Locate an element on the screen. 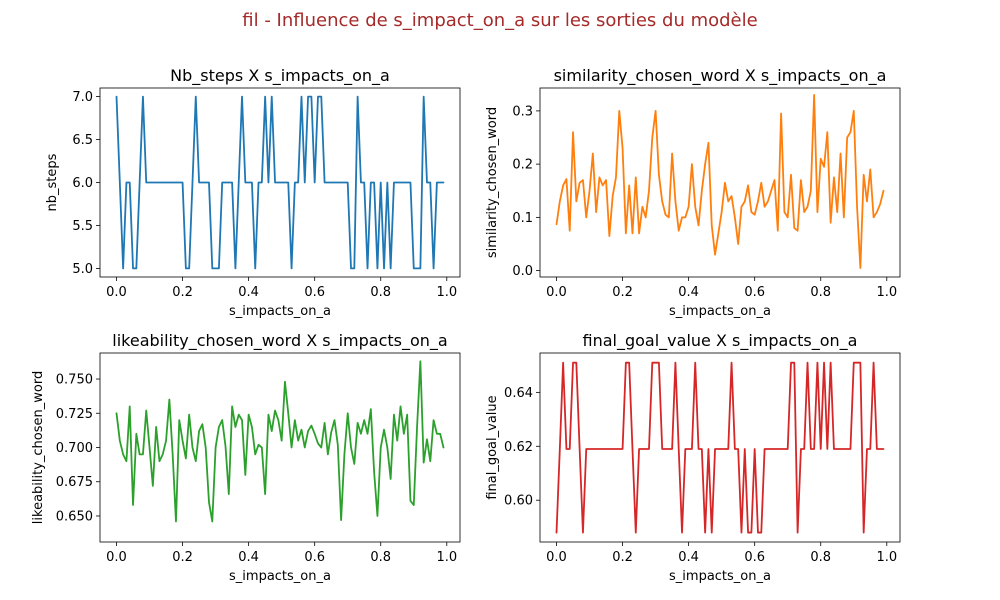  y-tick-label: 7.0 is located at coordinates (82, 97).